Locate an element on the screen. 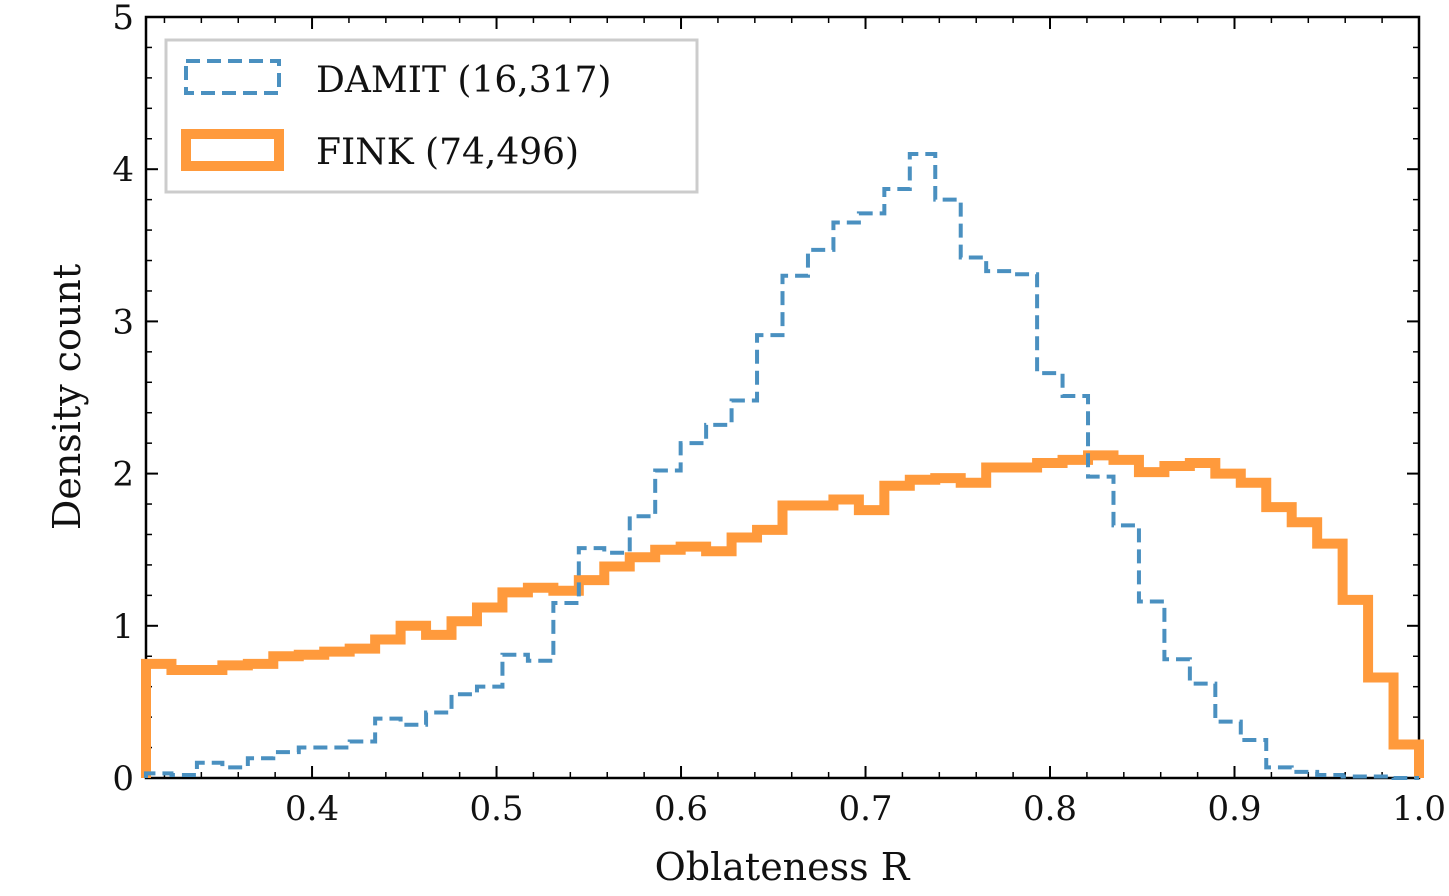  y-tick-label: 4 is located at coordinates (123, 170).